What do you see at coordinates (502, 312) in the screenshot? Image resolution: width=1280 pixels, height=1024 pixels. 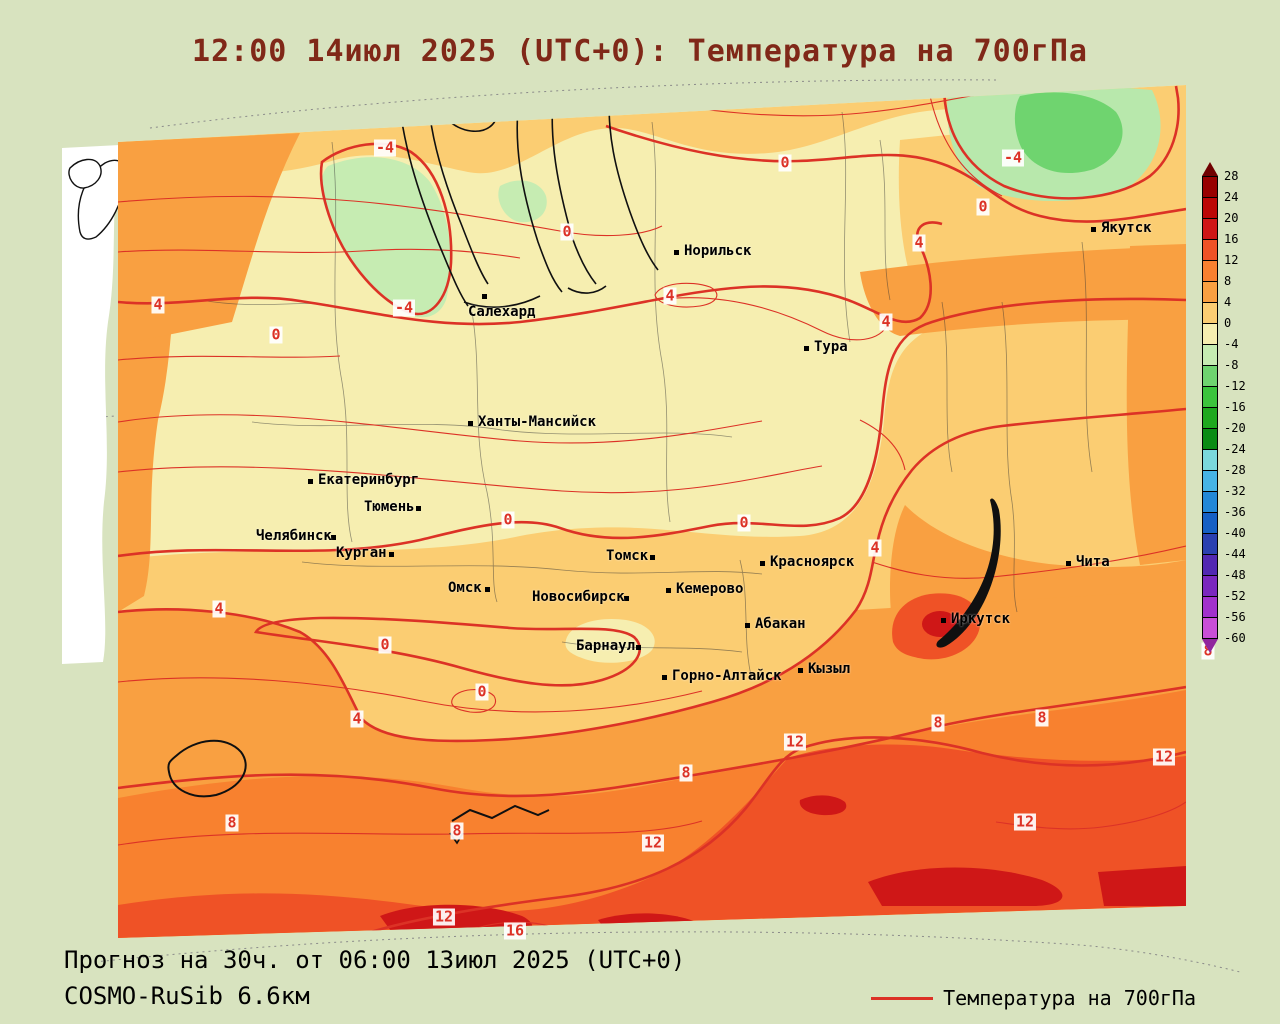 I see `city-label: Салехард` at bounding box center [502, 312].